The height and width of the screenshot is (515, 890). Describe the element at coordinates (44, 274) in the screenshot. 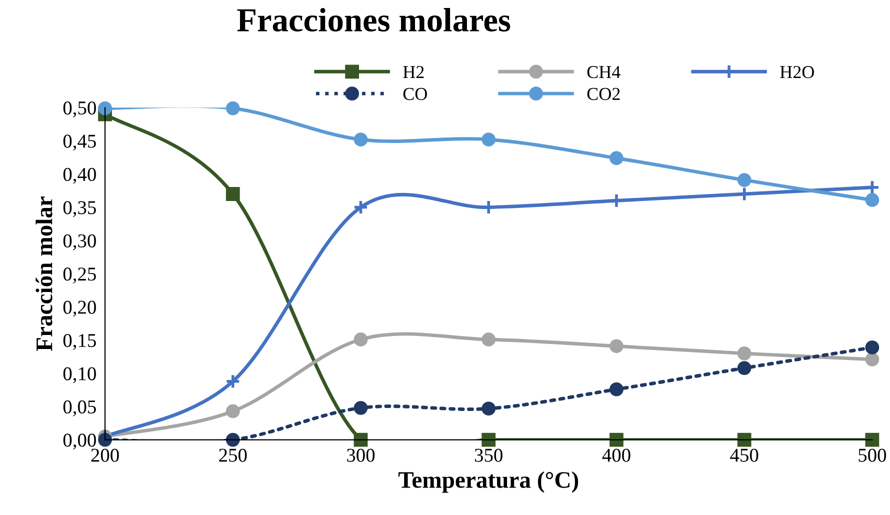

I see `y-axis-title: Fracción molar` at that location.